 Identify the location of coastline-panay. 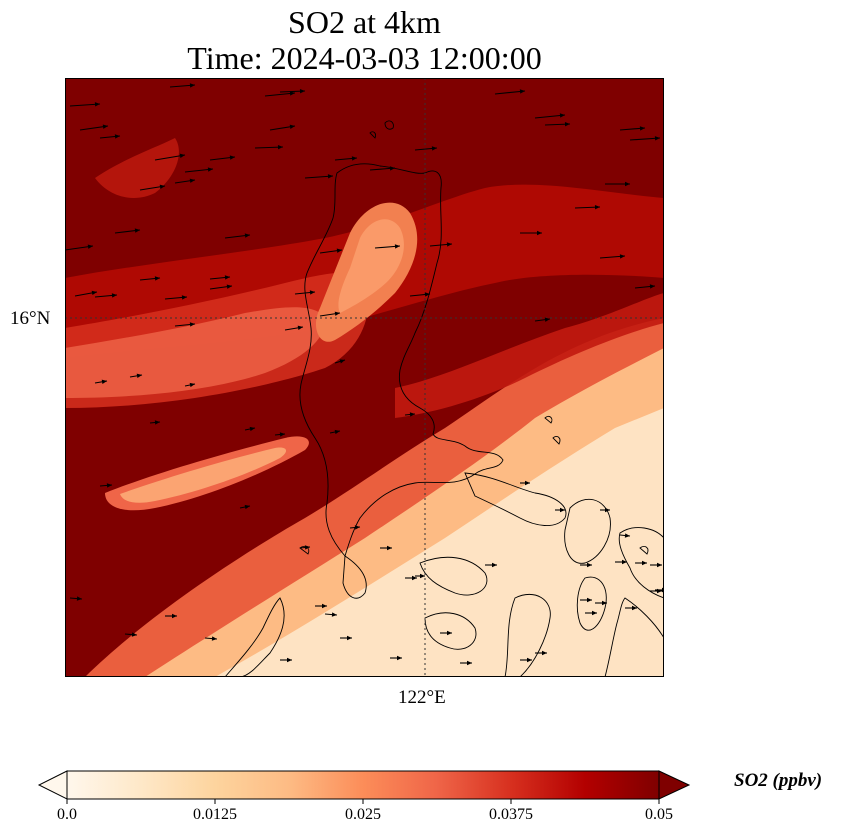
(450, 631).